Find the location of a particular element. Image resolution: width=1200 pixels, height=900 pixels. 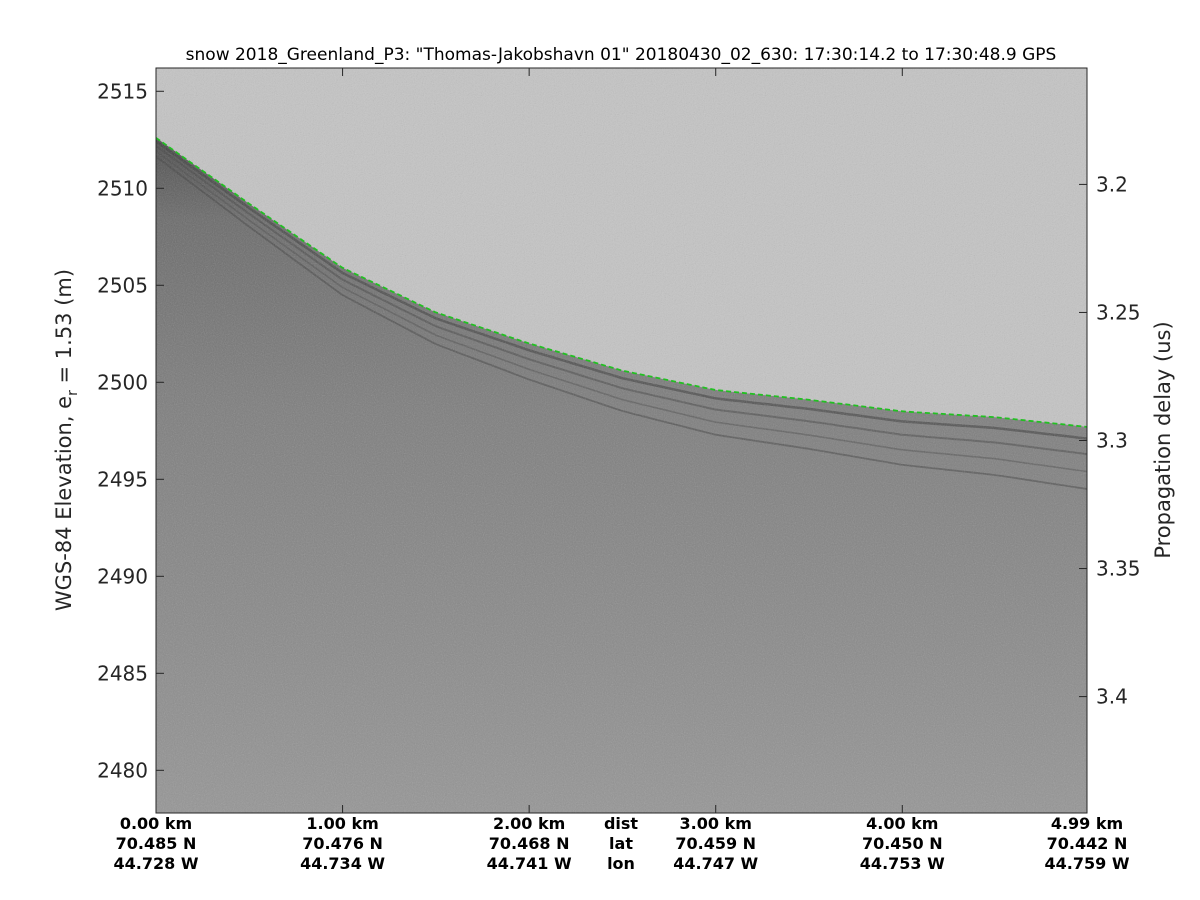

x-tick-dist-label: 0.00 km is located at coordinates (156, 823).